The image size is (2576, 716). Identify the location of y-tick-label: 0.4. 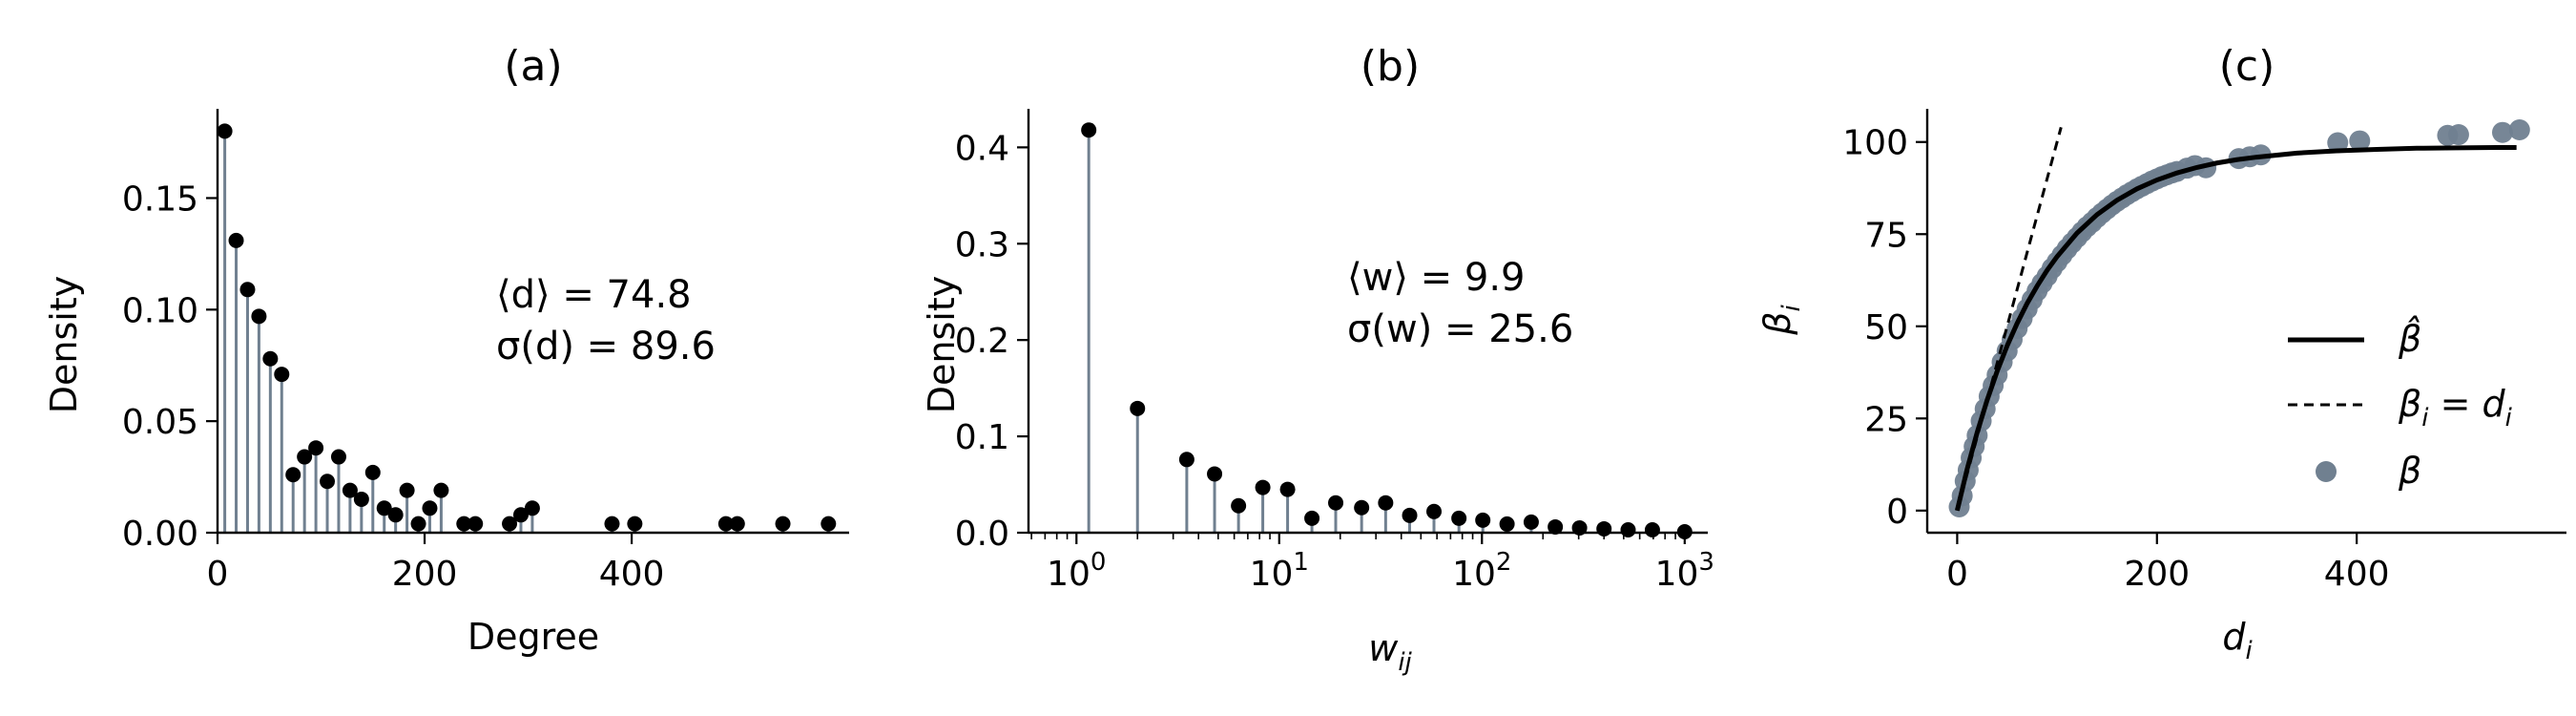
(982, 148).